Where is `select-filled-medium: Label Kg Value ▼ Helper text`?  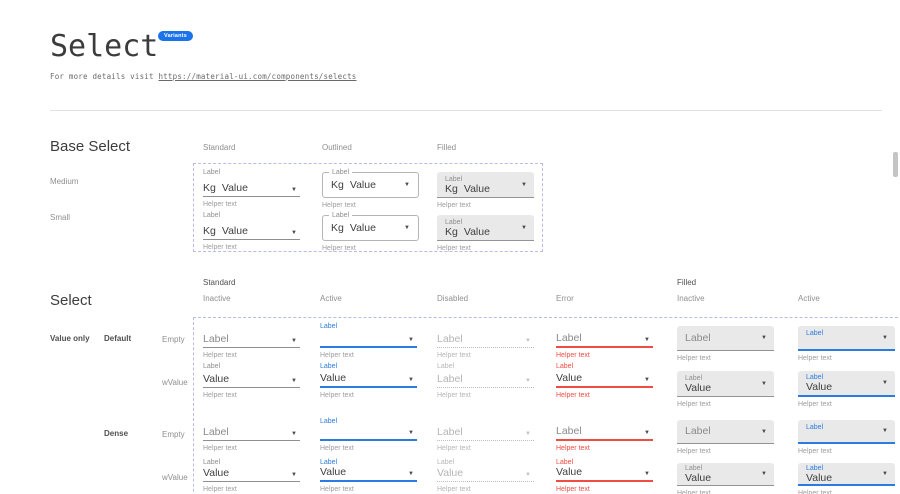 select-filled-medium: Label Kg Value ▼ Helper text is located at coordinates (485, 191).